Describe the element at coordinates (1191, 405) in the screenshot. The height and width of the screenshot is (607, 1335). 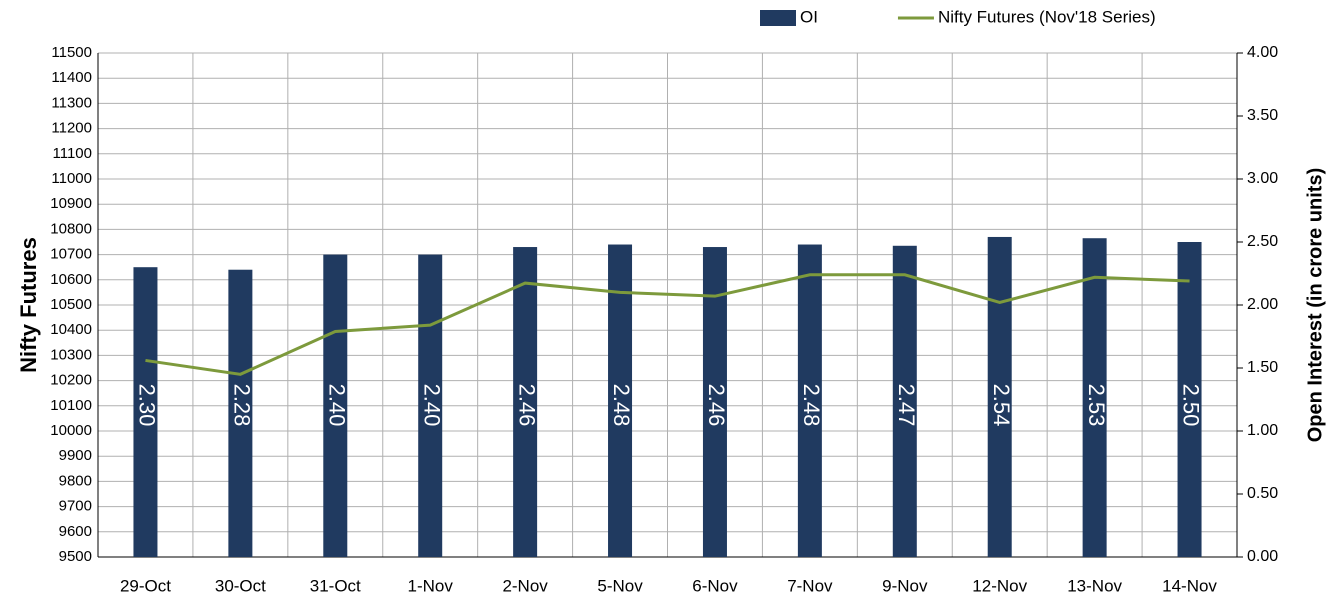
I see `bar-value-label: 2.50` at that location.